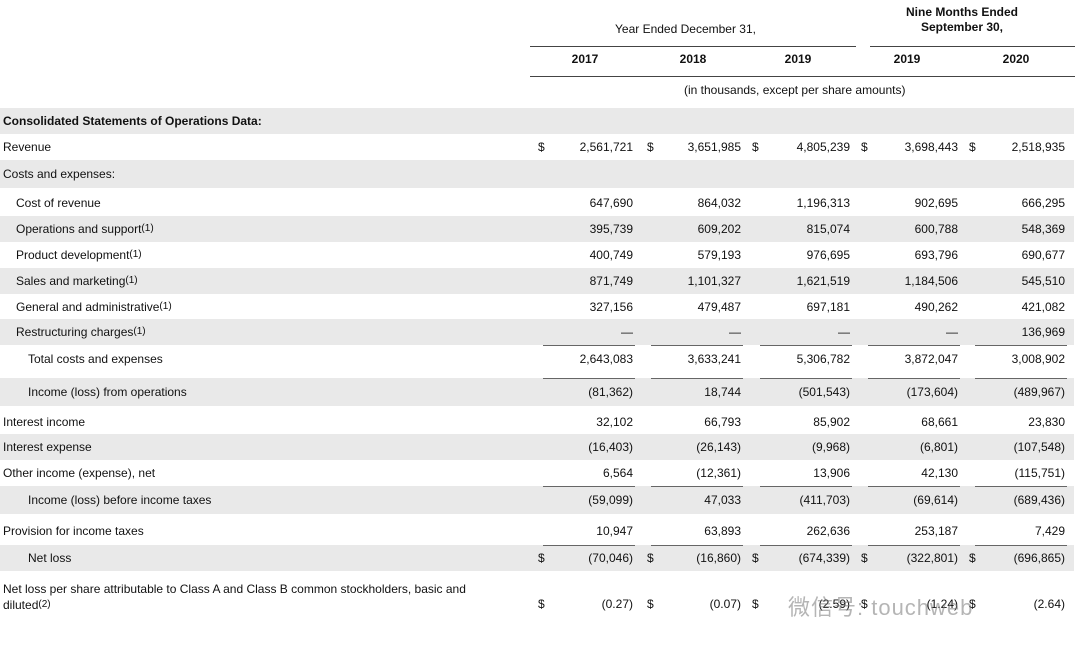 The width and height of the screenshot is (1080, 650). What do you see at coordinates (962, 12) in the screenshot?
I see `group-header: Nine Months Ended` at bounding box center [962, 12].